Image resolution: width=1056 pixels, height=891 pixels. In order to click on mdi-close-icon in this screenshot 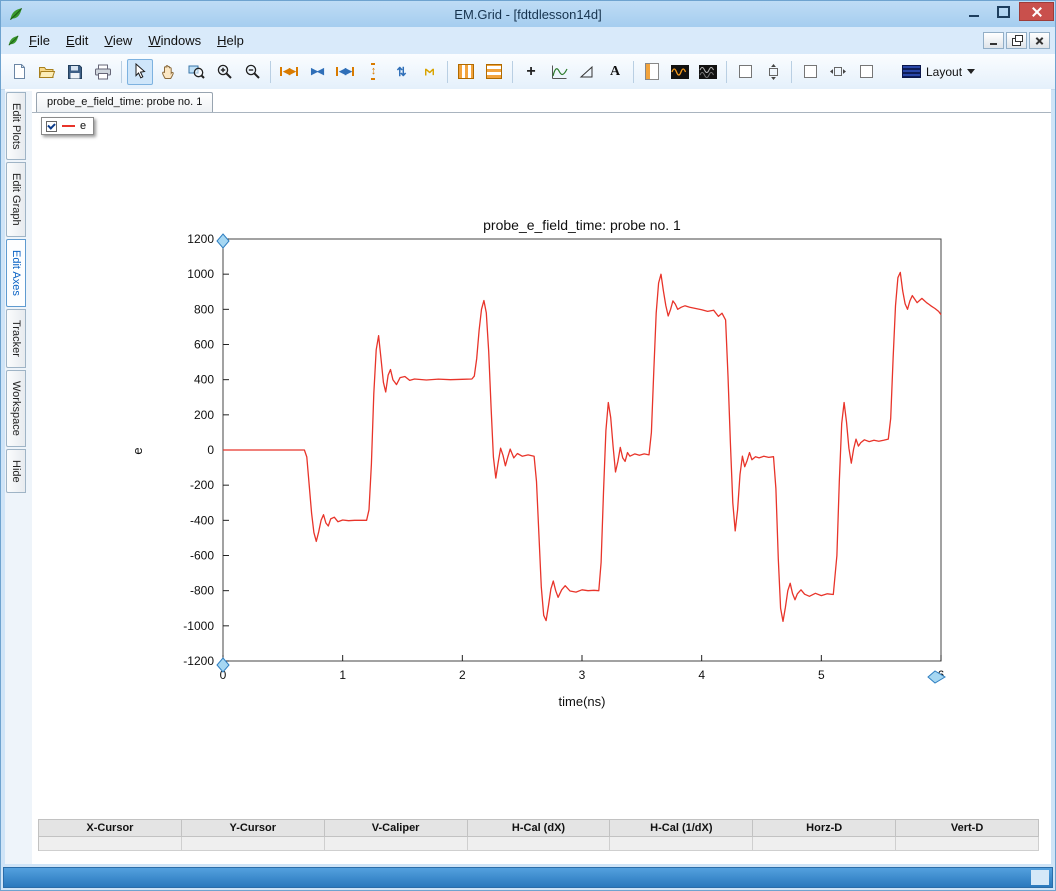, I will do `click(1039, 40)`.